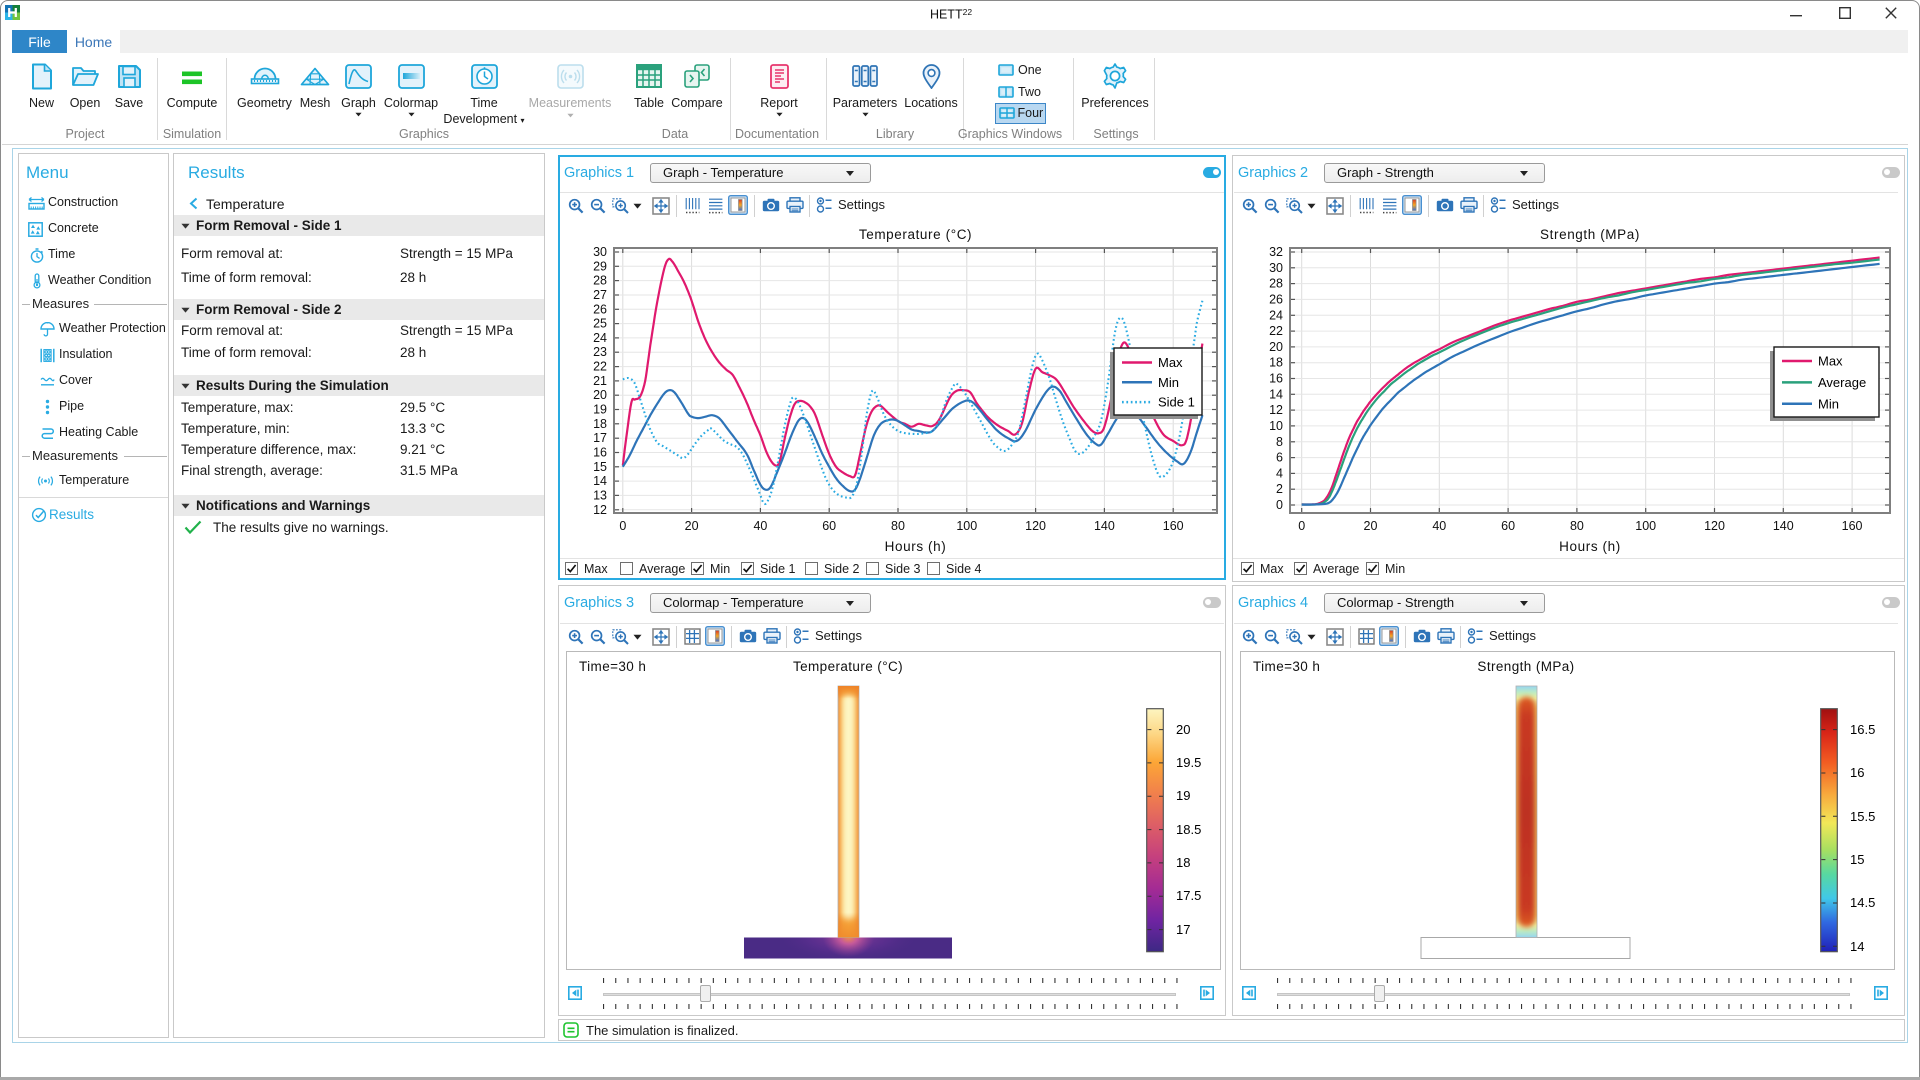 This screenshot has width=1920, height=1080. I want to click on svg-text: 17.5, so click(1188, 895).